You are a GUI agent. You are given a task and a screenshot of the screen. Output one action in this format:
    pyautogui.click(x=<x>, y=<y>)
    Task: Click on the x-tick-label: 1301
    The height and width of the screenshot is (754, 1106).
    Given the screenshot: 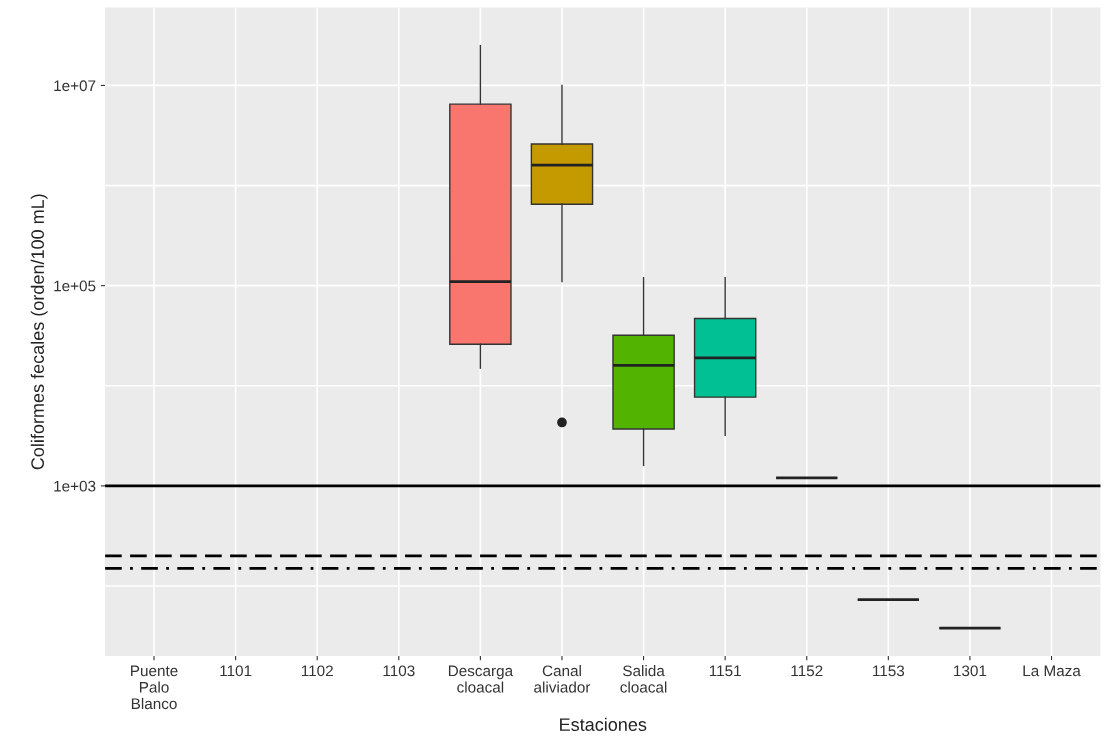 What is the action you would take?
    pyautogui.click(x=970, y=671)
    